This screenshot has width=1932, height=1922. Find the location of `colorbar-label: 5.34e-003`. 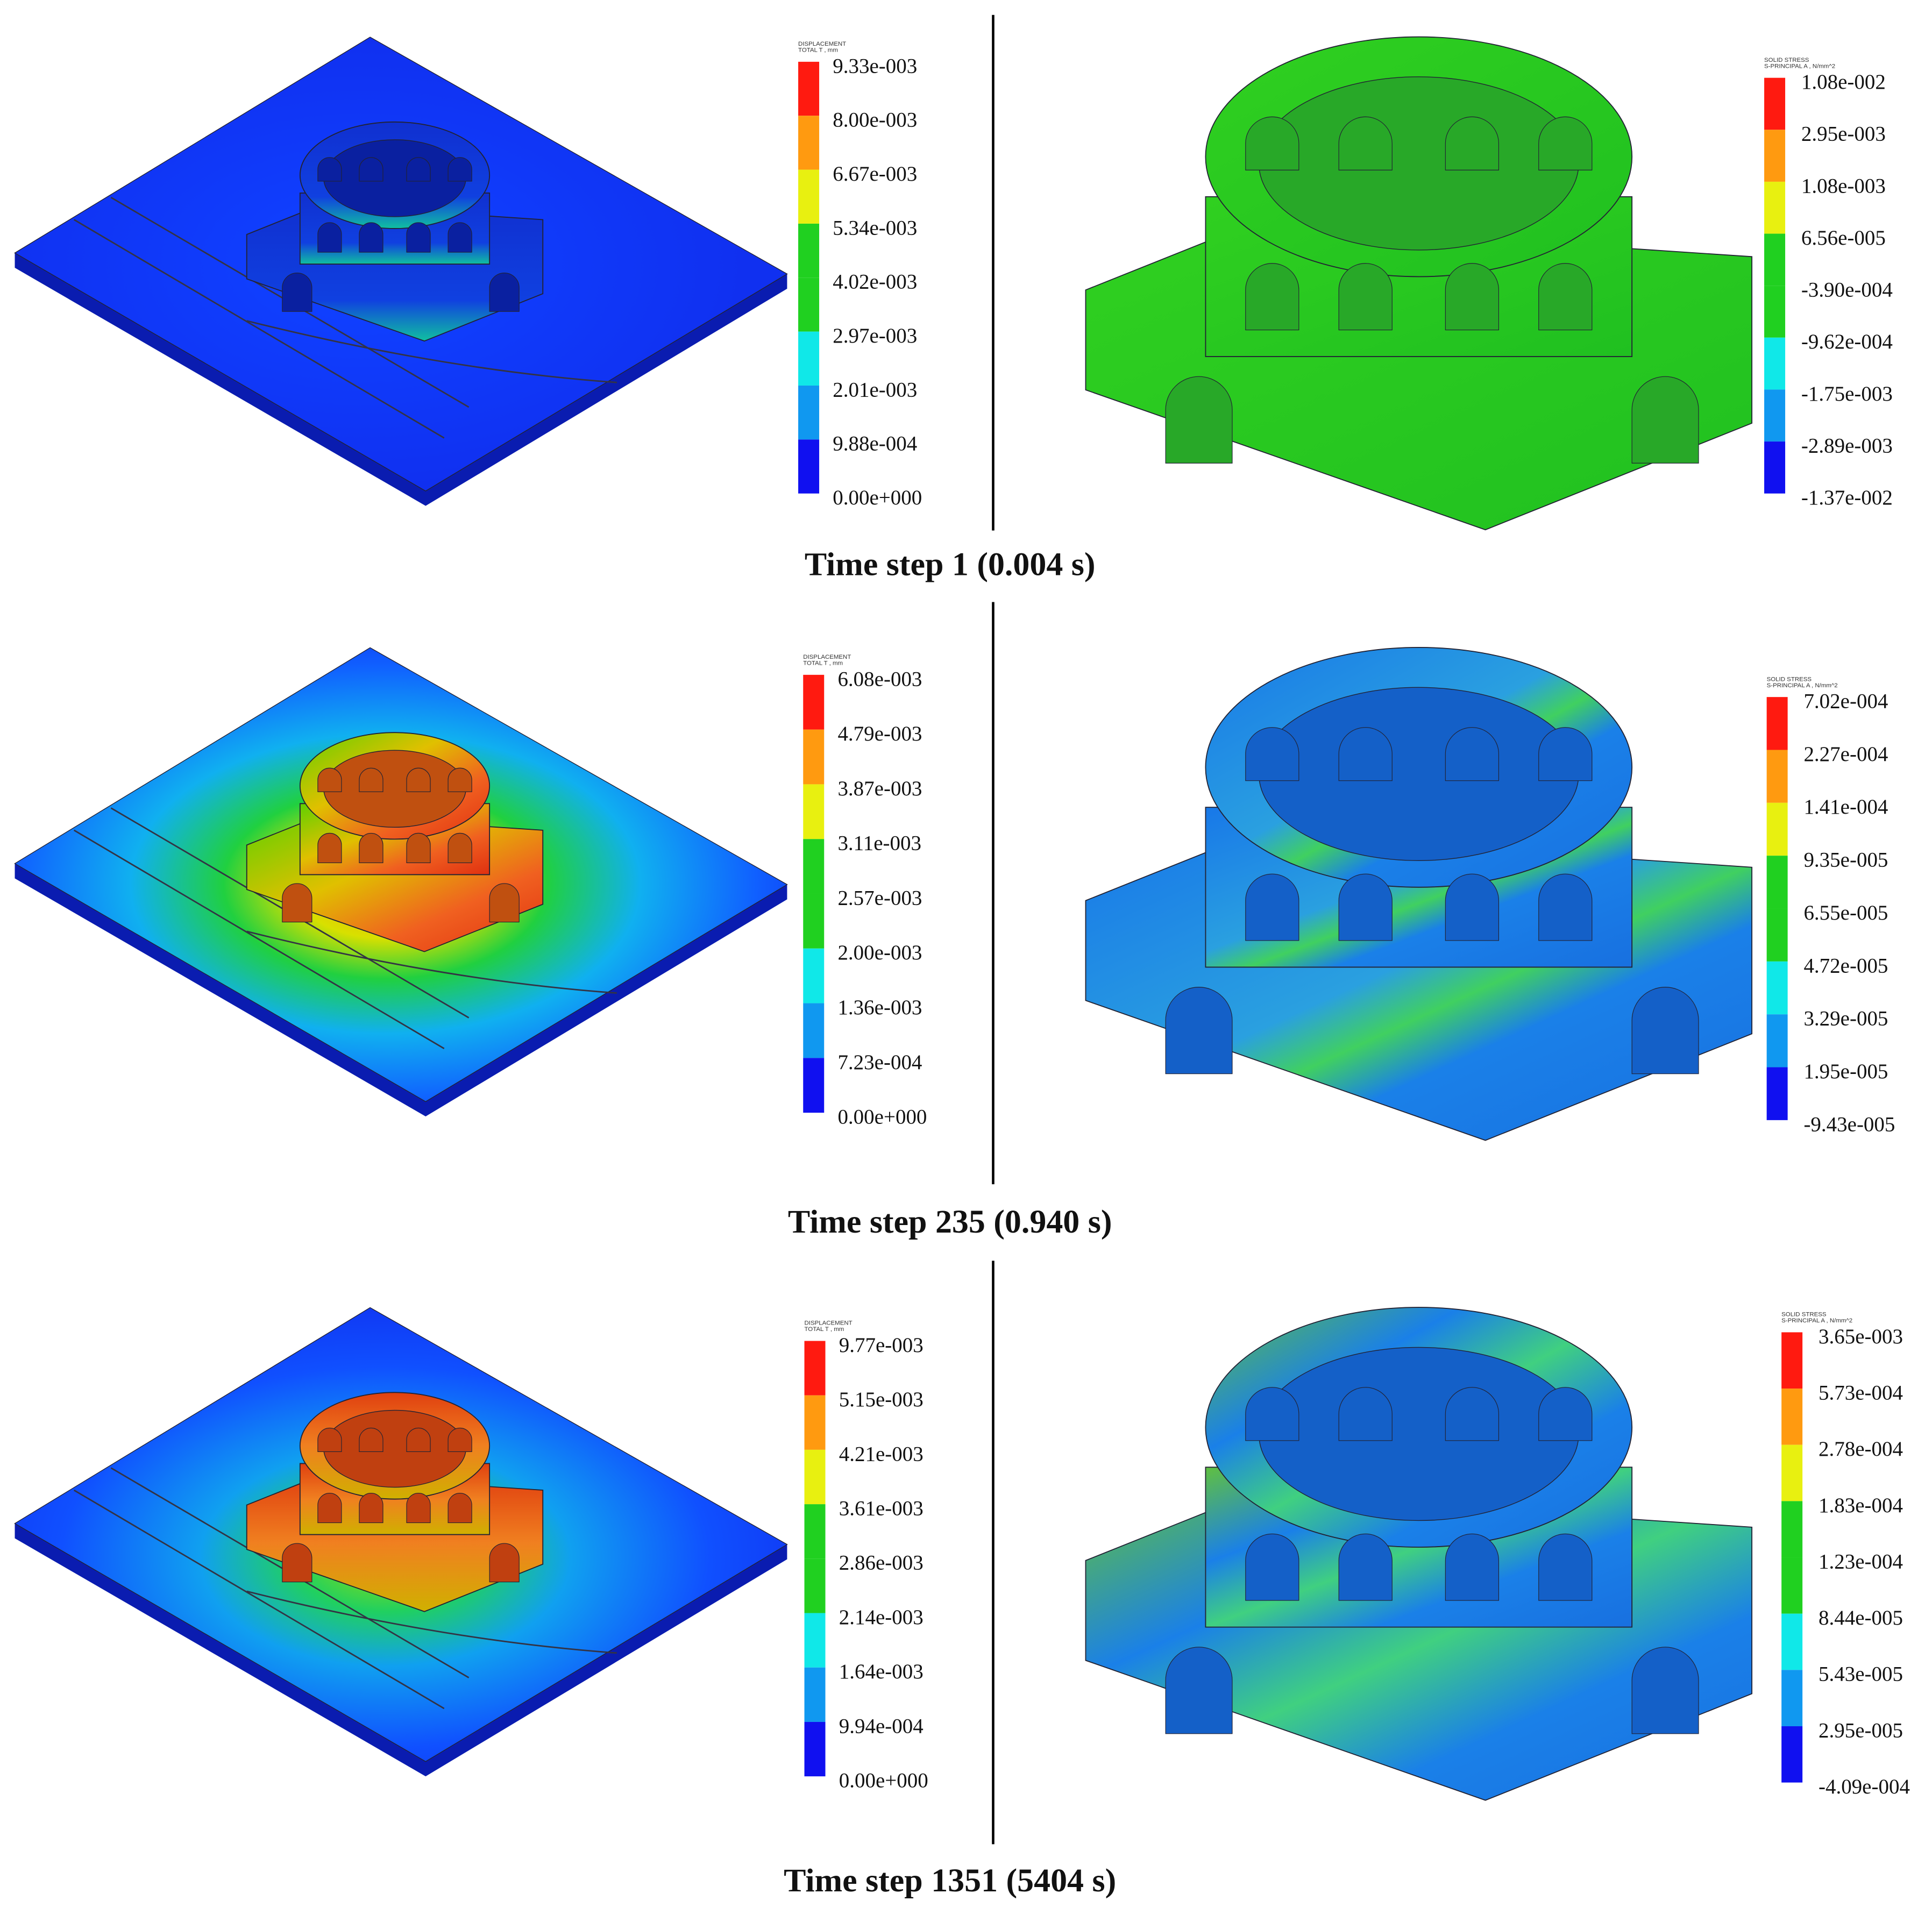

colorbar-label: 5.34e-003 is located at coordinates (875, 227).